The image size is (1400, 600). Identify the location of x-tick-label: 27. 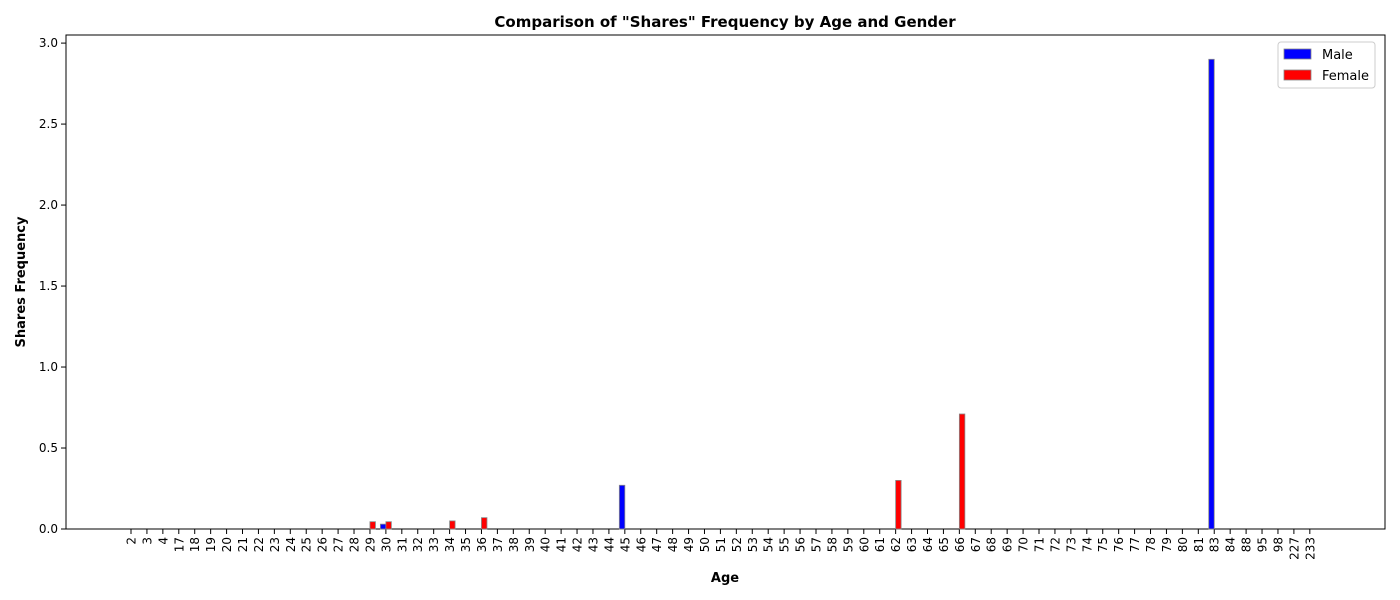
(339, 544).